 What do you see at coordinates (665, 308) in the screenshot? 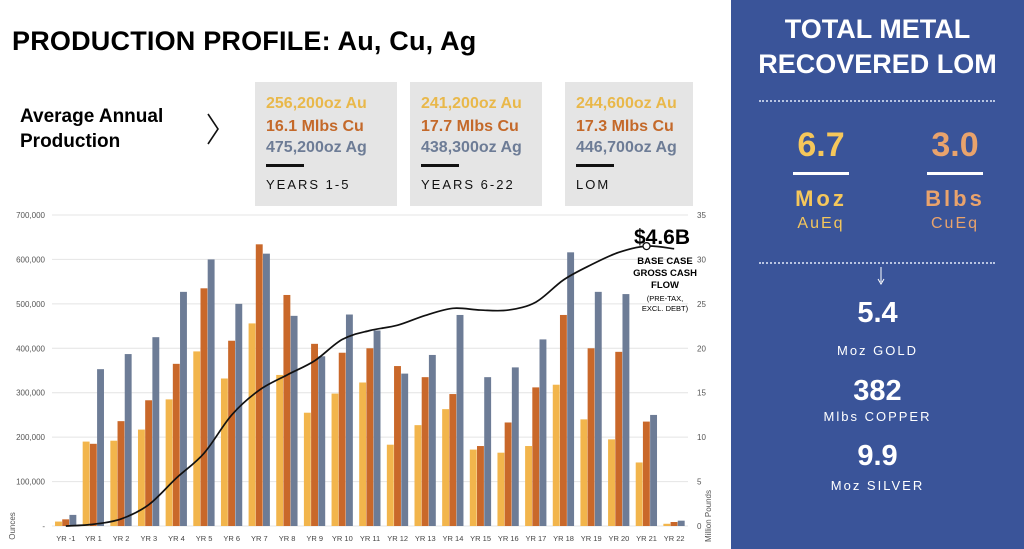
I see `cash-flow-label-line5: EXCL. DEBT)` at bounding box center [665, 308].